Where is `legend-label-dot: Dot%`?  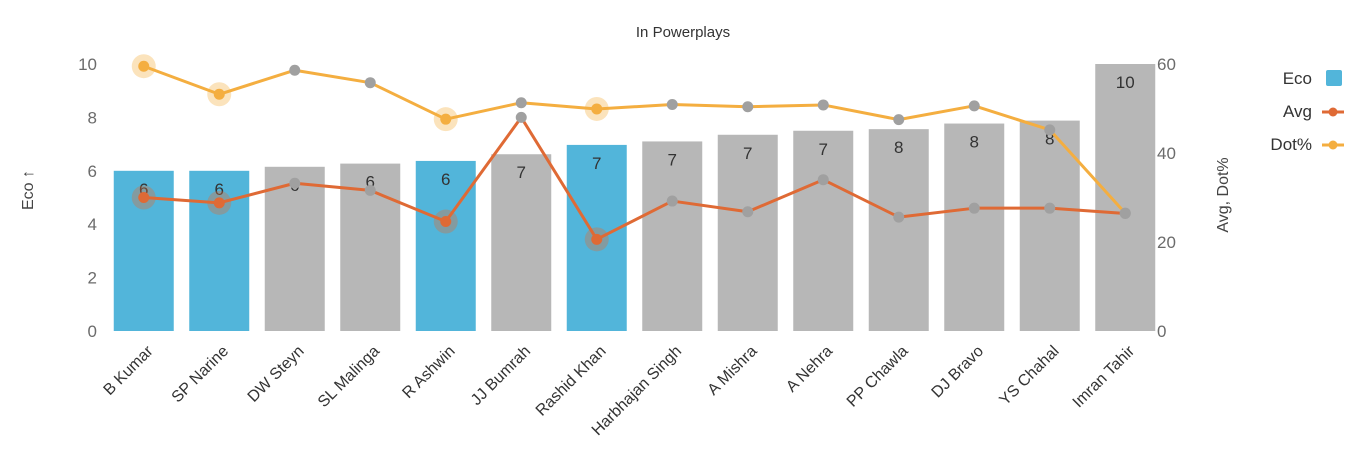
legend-label-dot: Dot% is located at coordinates (1291, 144).